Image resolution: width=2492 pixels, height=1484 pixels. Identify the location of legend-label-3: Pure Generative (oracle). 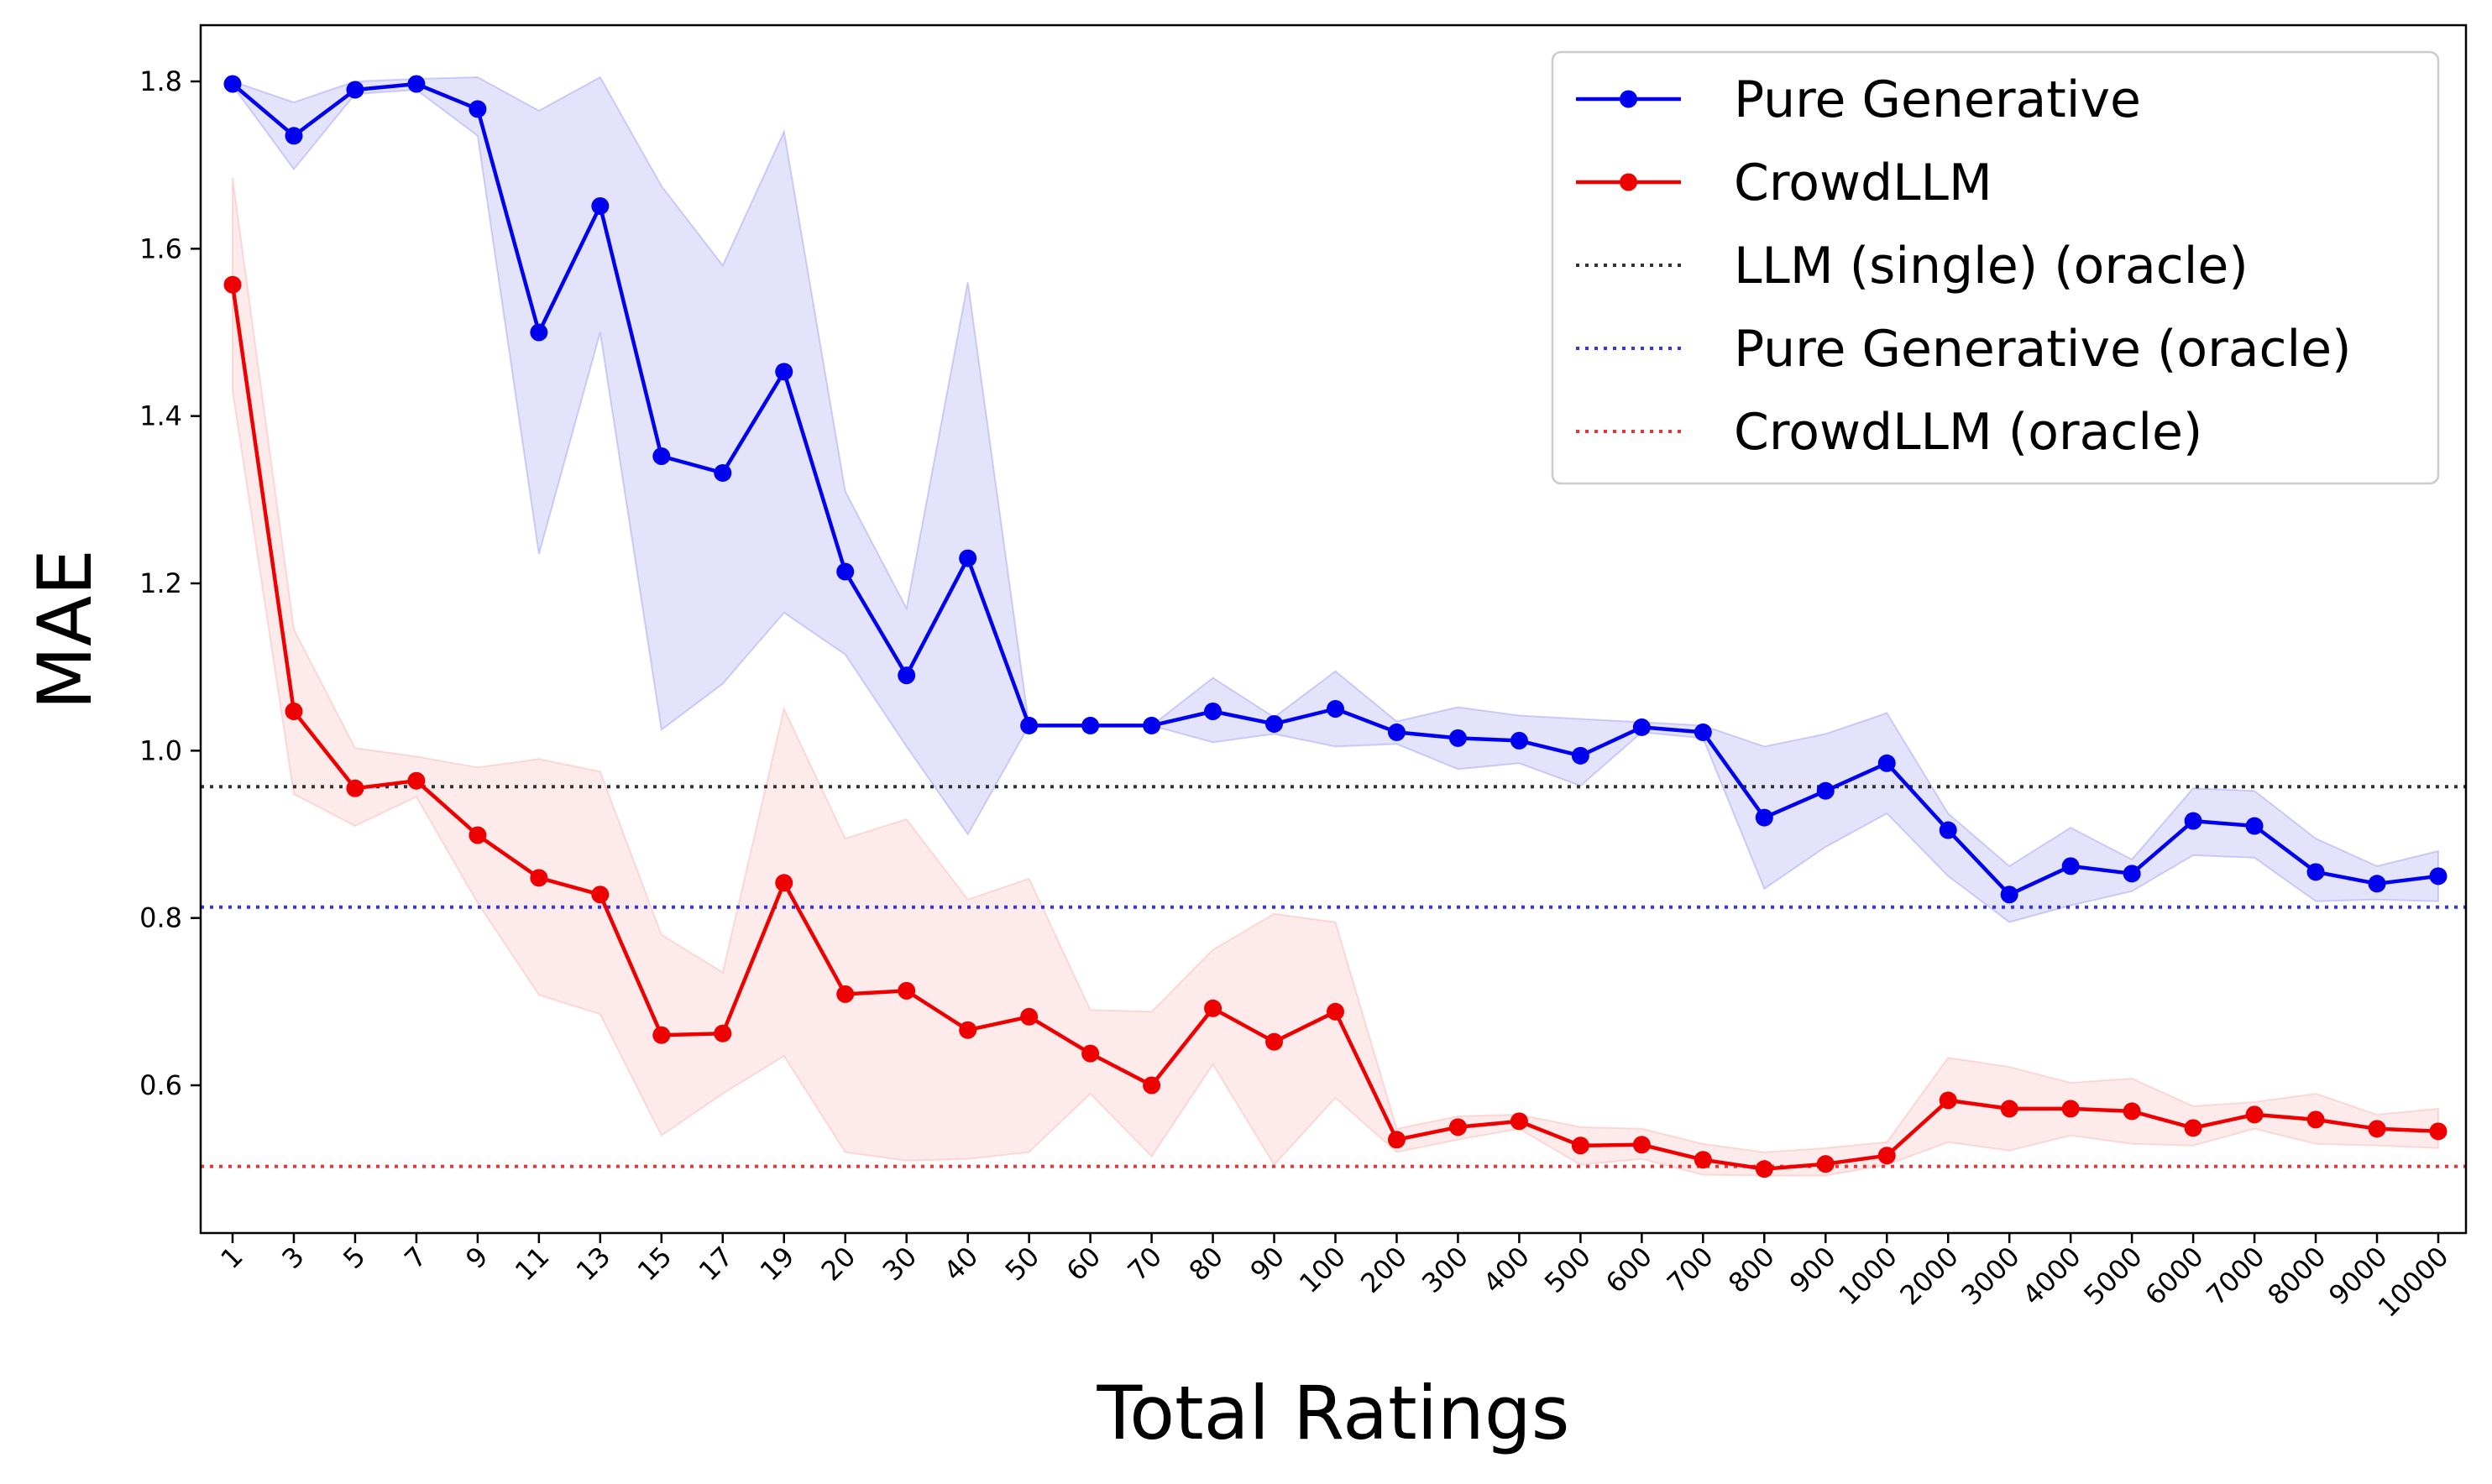
(2043, 349).